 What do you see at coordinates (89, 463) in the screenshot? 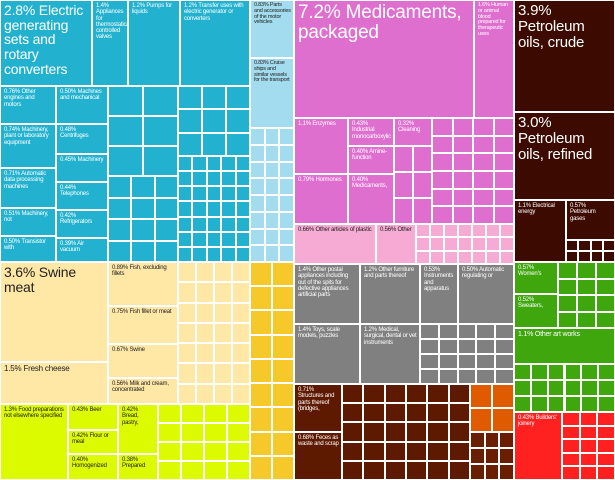
I see `tile-label: 0.40% Homogenized` at bounding box center [89, 463].